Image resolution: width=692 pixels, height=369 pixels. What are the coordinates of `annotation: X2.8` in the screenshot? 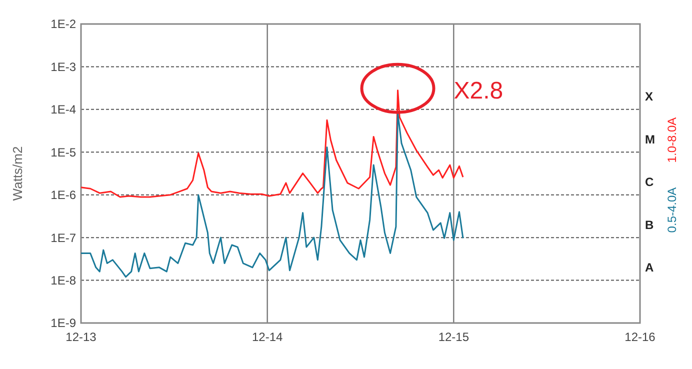 It's located at (479, 91).